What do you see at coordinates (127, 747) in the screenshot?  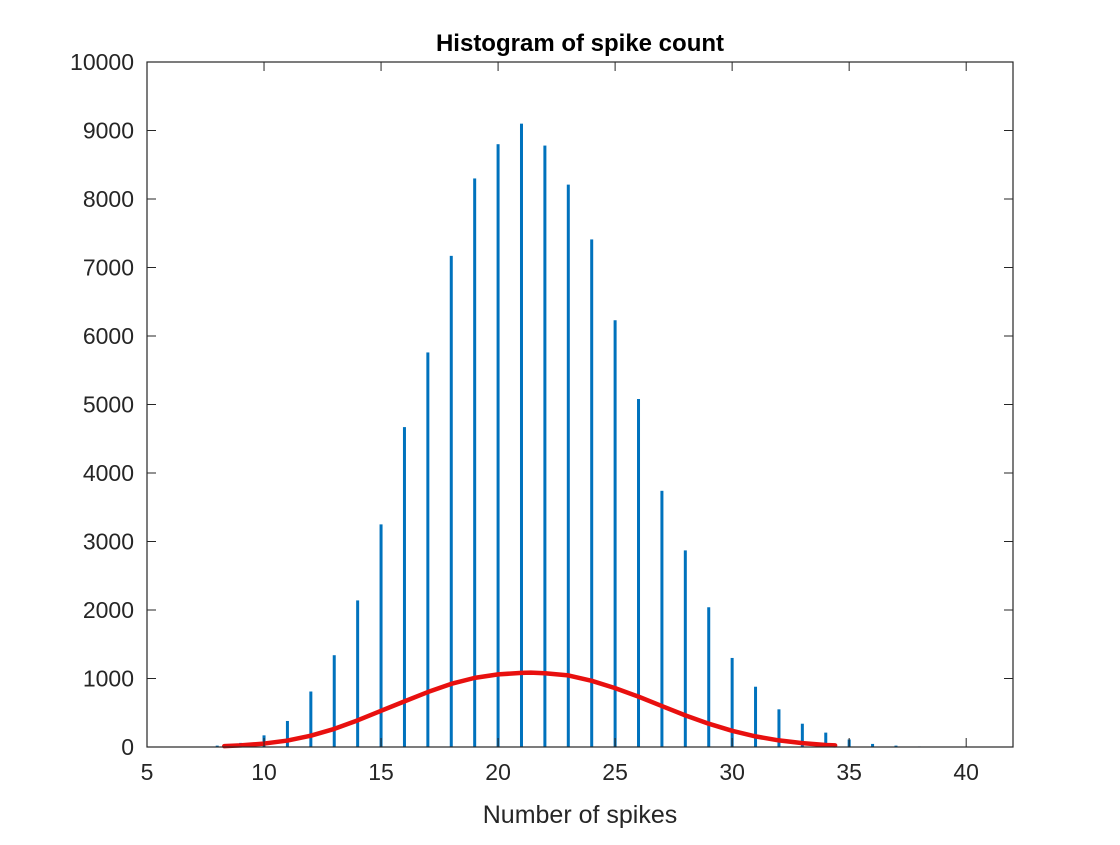 I see `y-tick-label: 0` at bounding box center [127, 747].